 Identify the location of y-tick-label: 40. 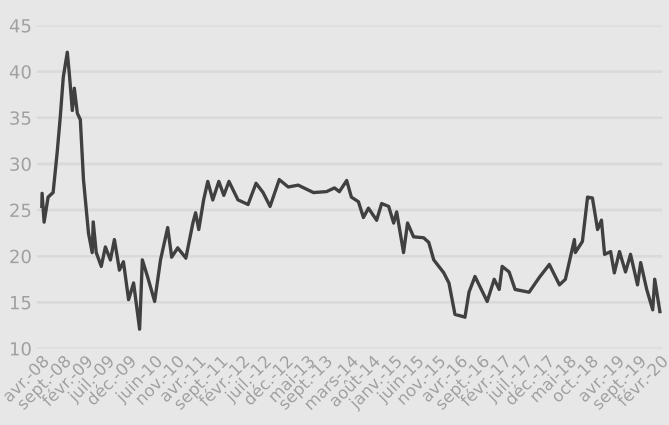
(20, 72).